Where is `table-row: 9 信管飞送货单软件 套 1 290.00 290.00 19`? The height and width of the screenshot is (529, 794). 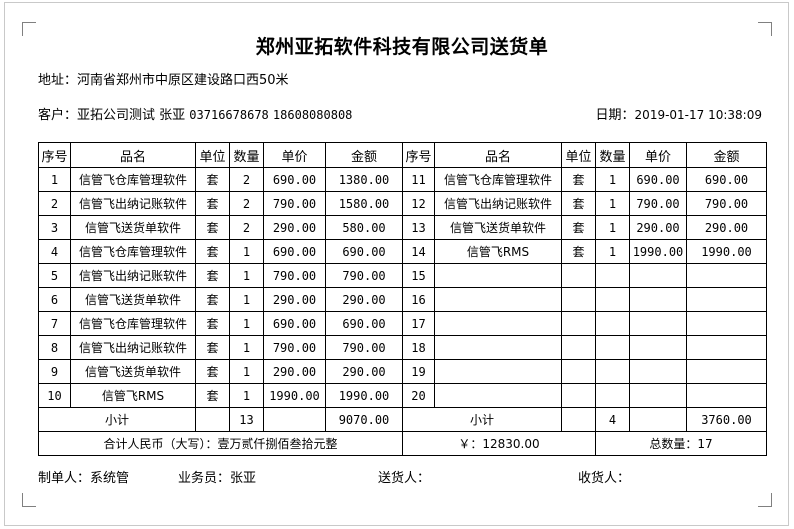 table-row: 9 信管飞送货单软件 套 1 290.00 290.00 19 is located at coordinates (402, 371).